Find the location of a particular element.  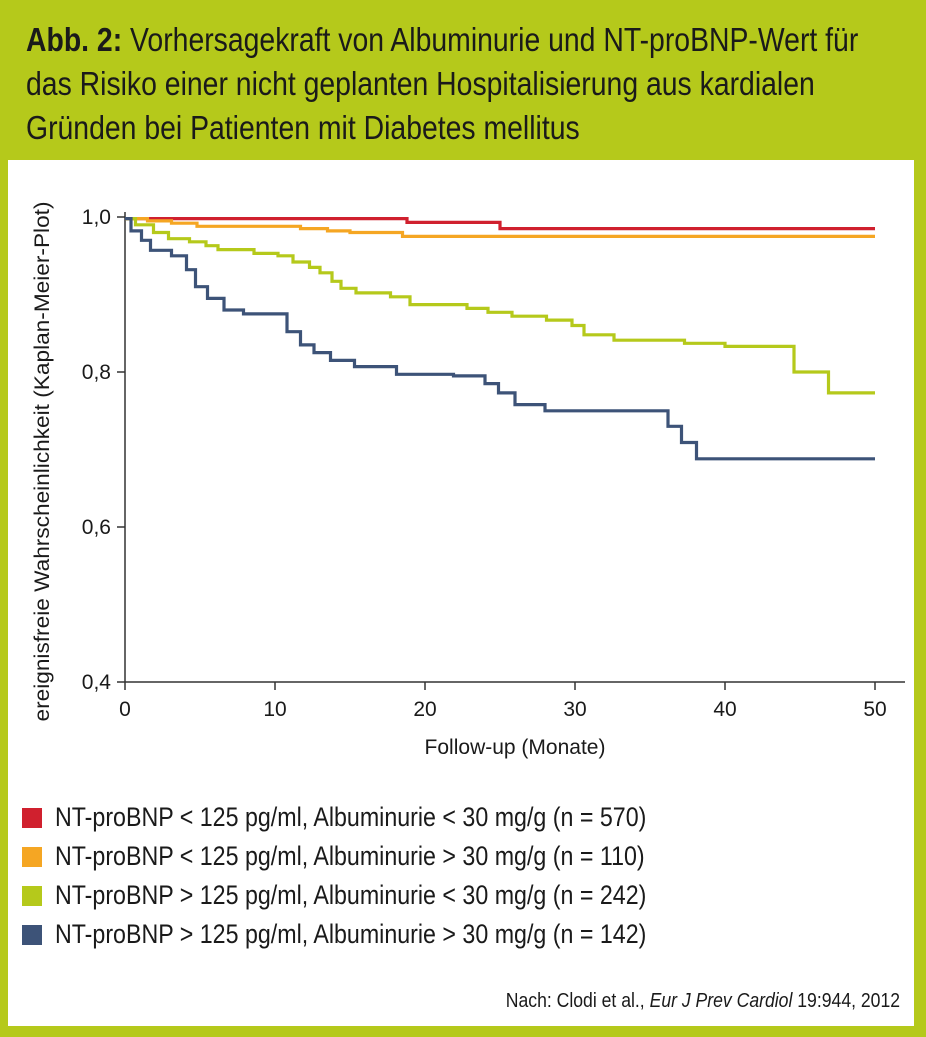

legend-swatch-blue is located at coordinates (32, 934).